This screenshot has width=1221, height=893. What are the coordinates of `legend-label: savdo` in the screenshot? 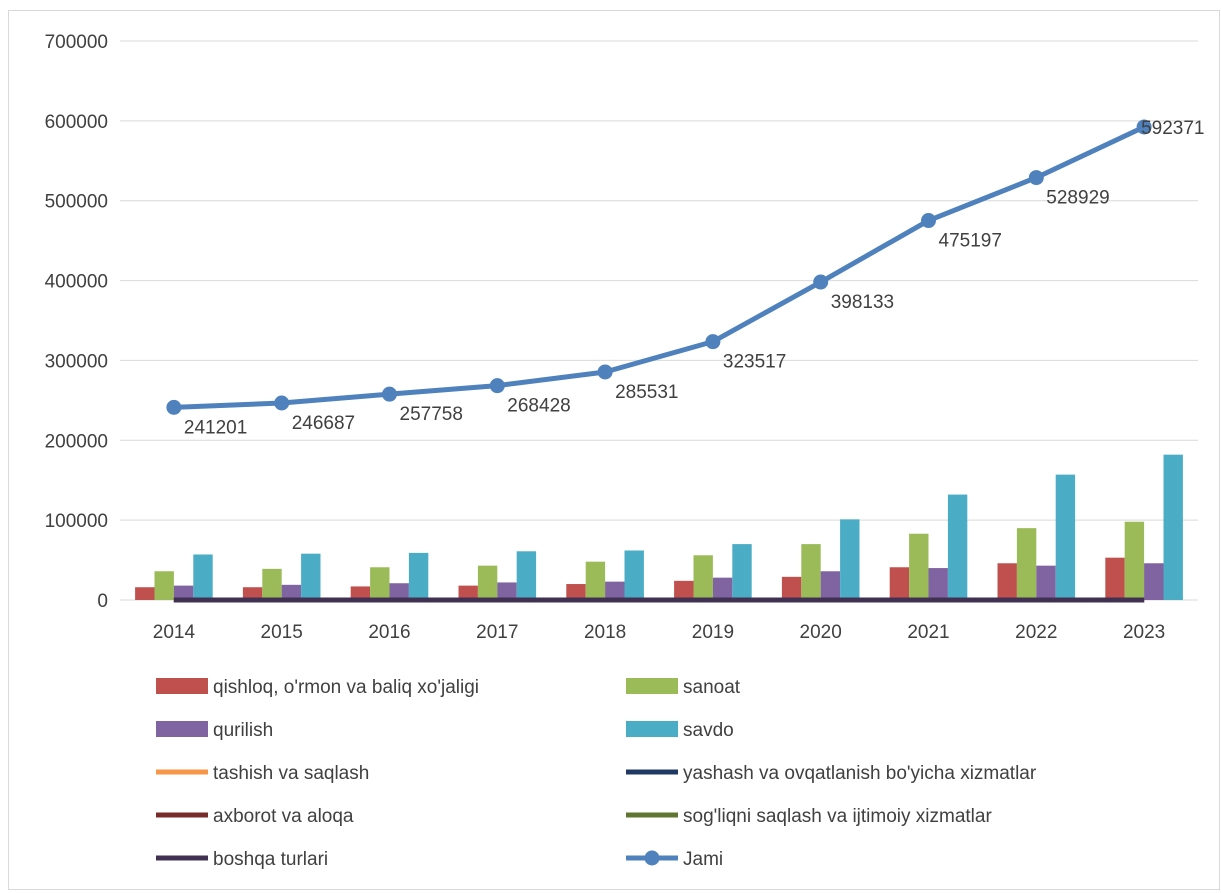 It's located at (708, 730).